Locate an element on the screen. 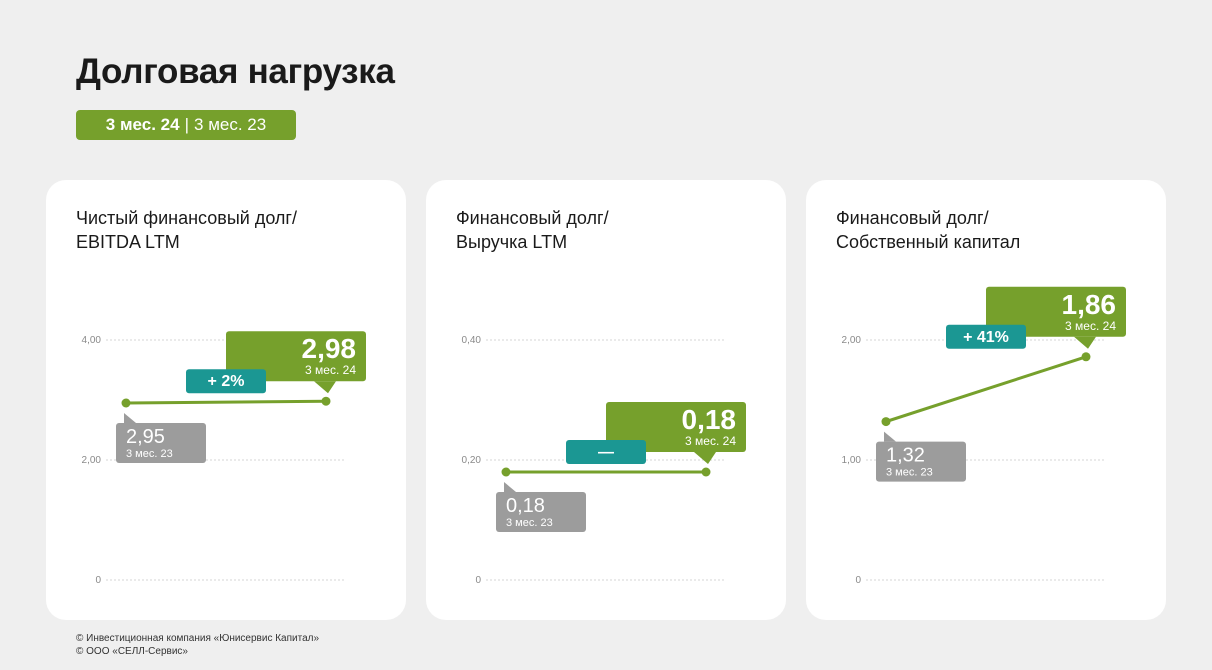  y-tick-label: 4,00 is located at coordinates (92, 340).